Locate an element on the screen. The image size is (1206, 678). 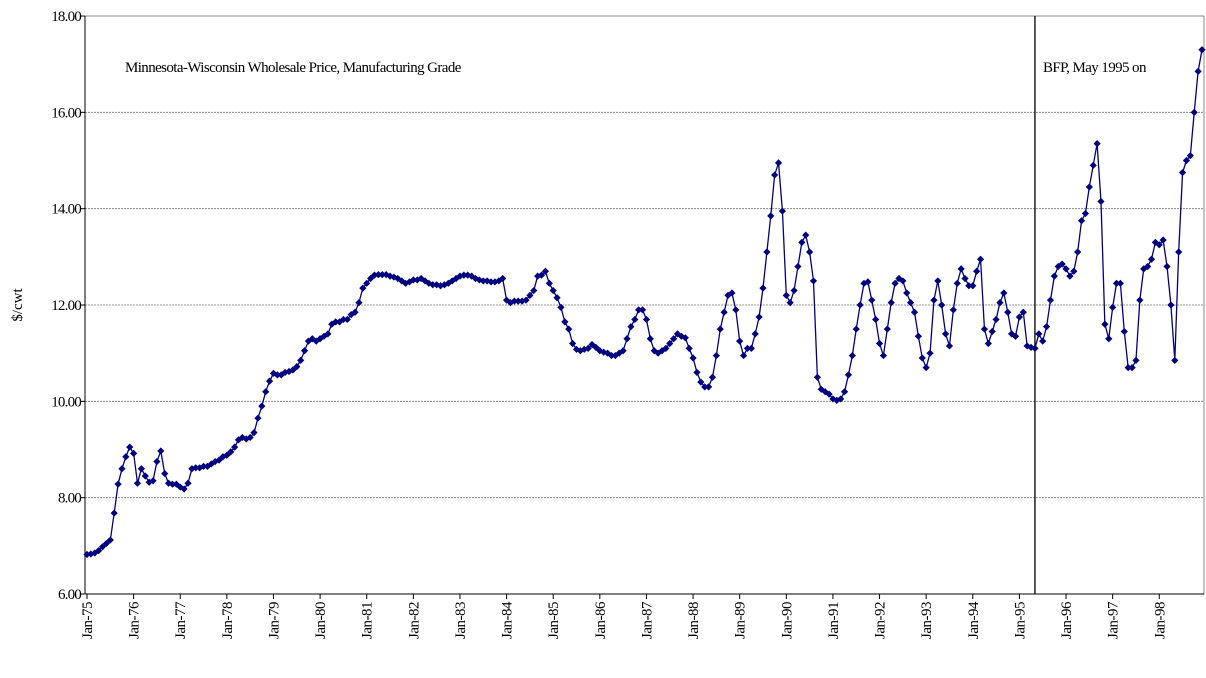
x-tick-label: Jan-97 is located at coordinates (1114, 620).